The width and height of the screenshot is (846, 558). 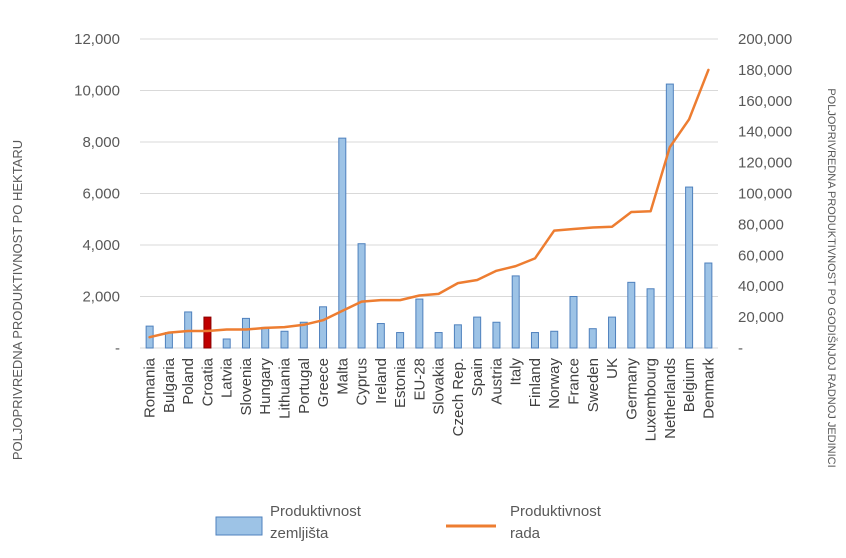 I want to click on category-label: Czech Rep., so click(x=458, y=397).